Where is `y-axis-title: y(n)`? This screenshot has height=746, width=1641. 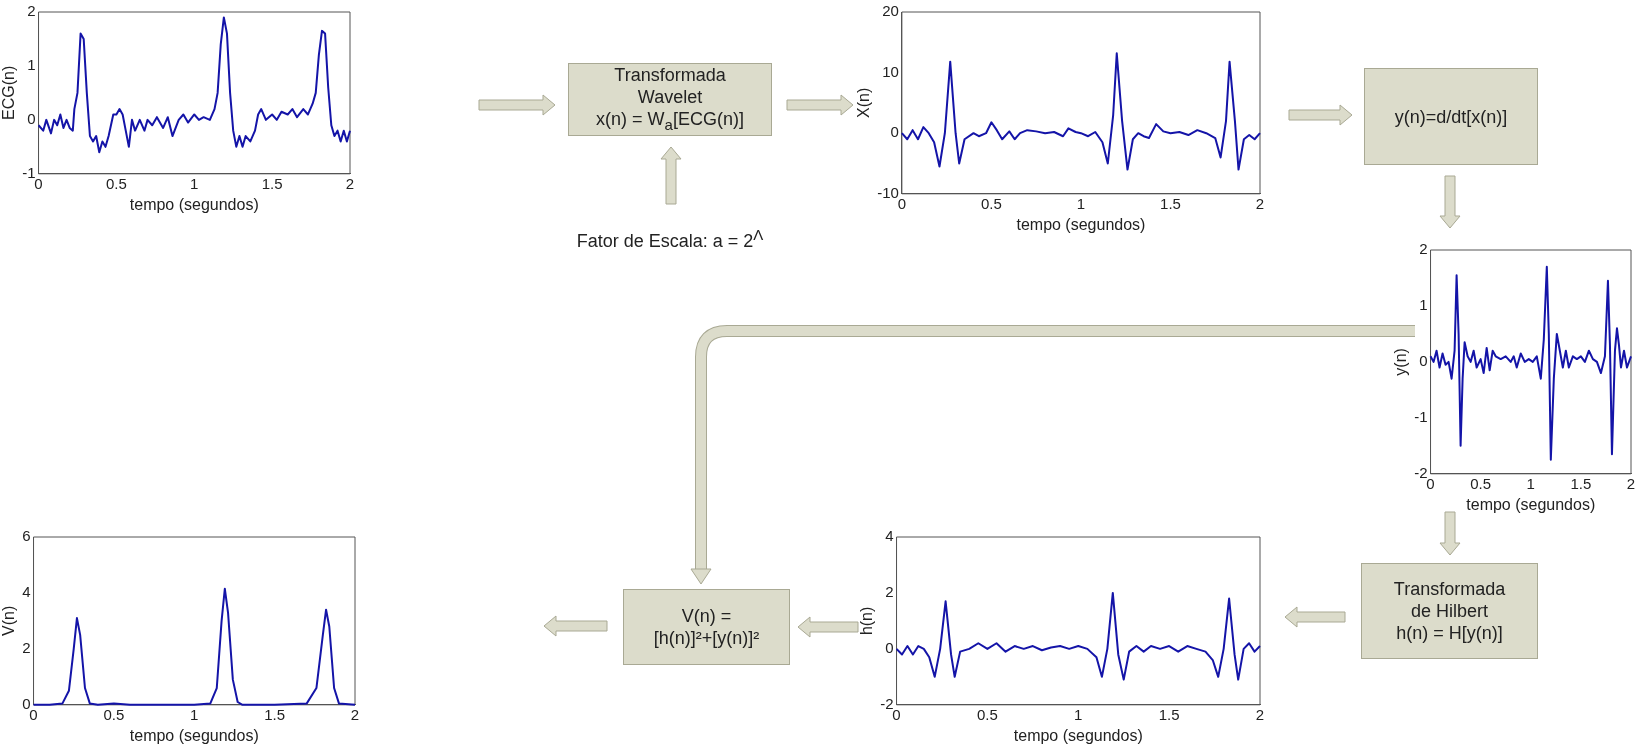
y-axis-title: y(n) is located at coordinates (1401, 362).